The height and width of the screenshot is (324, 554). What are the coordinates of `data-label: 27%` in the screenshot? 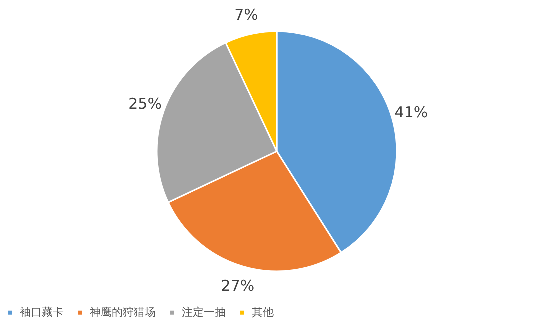 It's located at (238, 285).